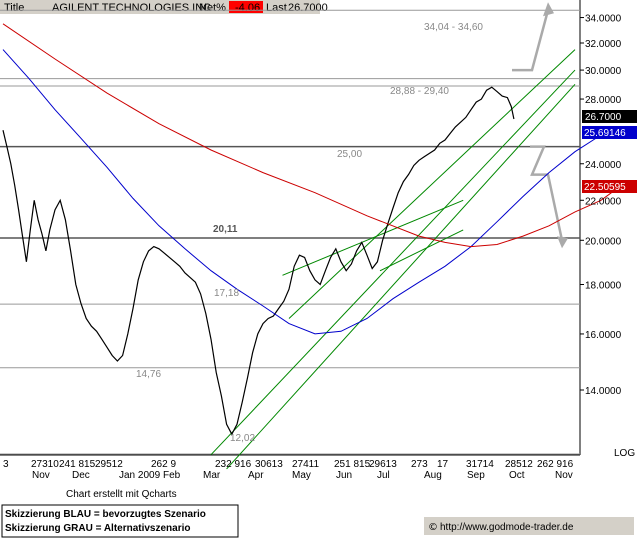 The image size is (637, 539). What do you see at coordinates (421, 250) in the screenshot?
I see `channel-inner-lower` at bounding box center [421, 250].